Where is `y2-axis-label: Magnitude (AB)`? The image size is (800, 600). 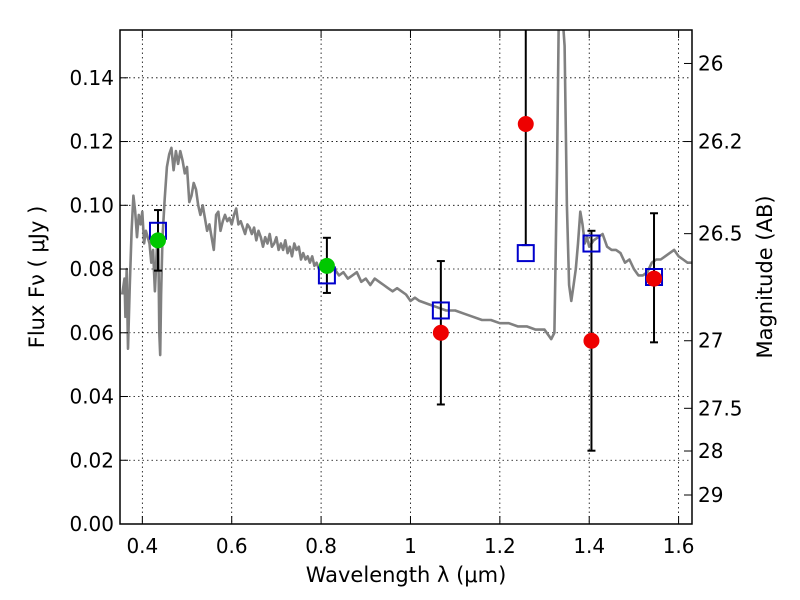
y2-axis-label: Magnitude (AB) is located at coordinates (765, 276).